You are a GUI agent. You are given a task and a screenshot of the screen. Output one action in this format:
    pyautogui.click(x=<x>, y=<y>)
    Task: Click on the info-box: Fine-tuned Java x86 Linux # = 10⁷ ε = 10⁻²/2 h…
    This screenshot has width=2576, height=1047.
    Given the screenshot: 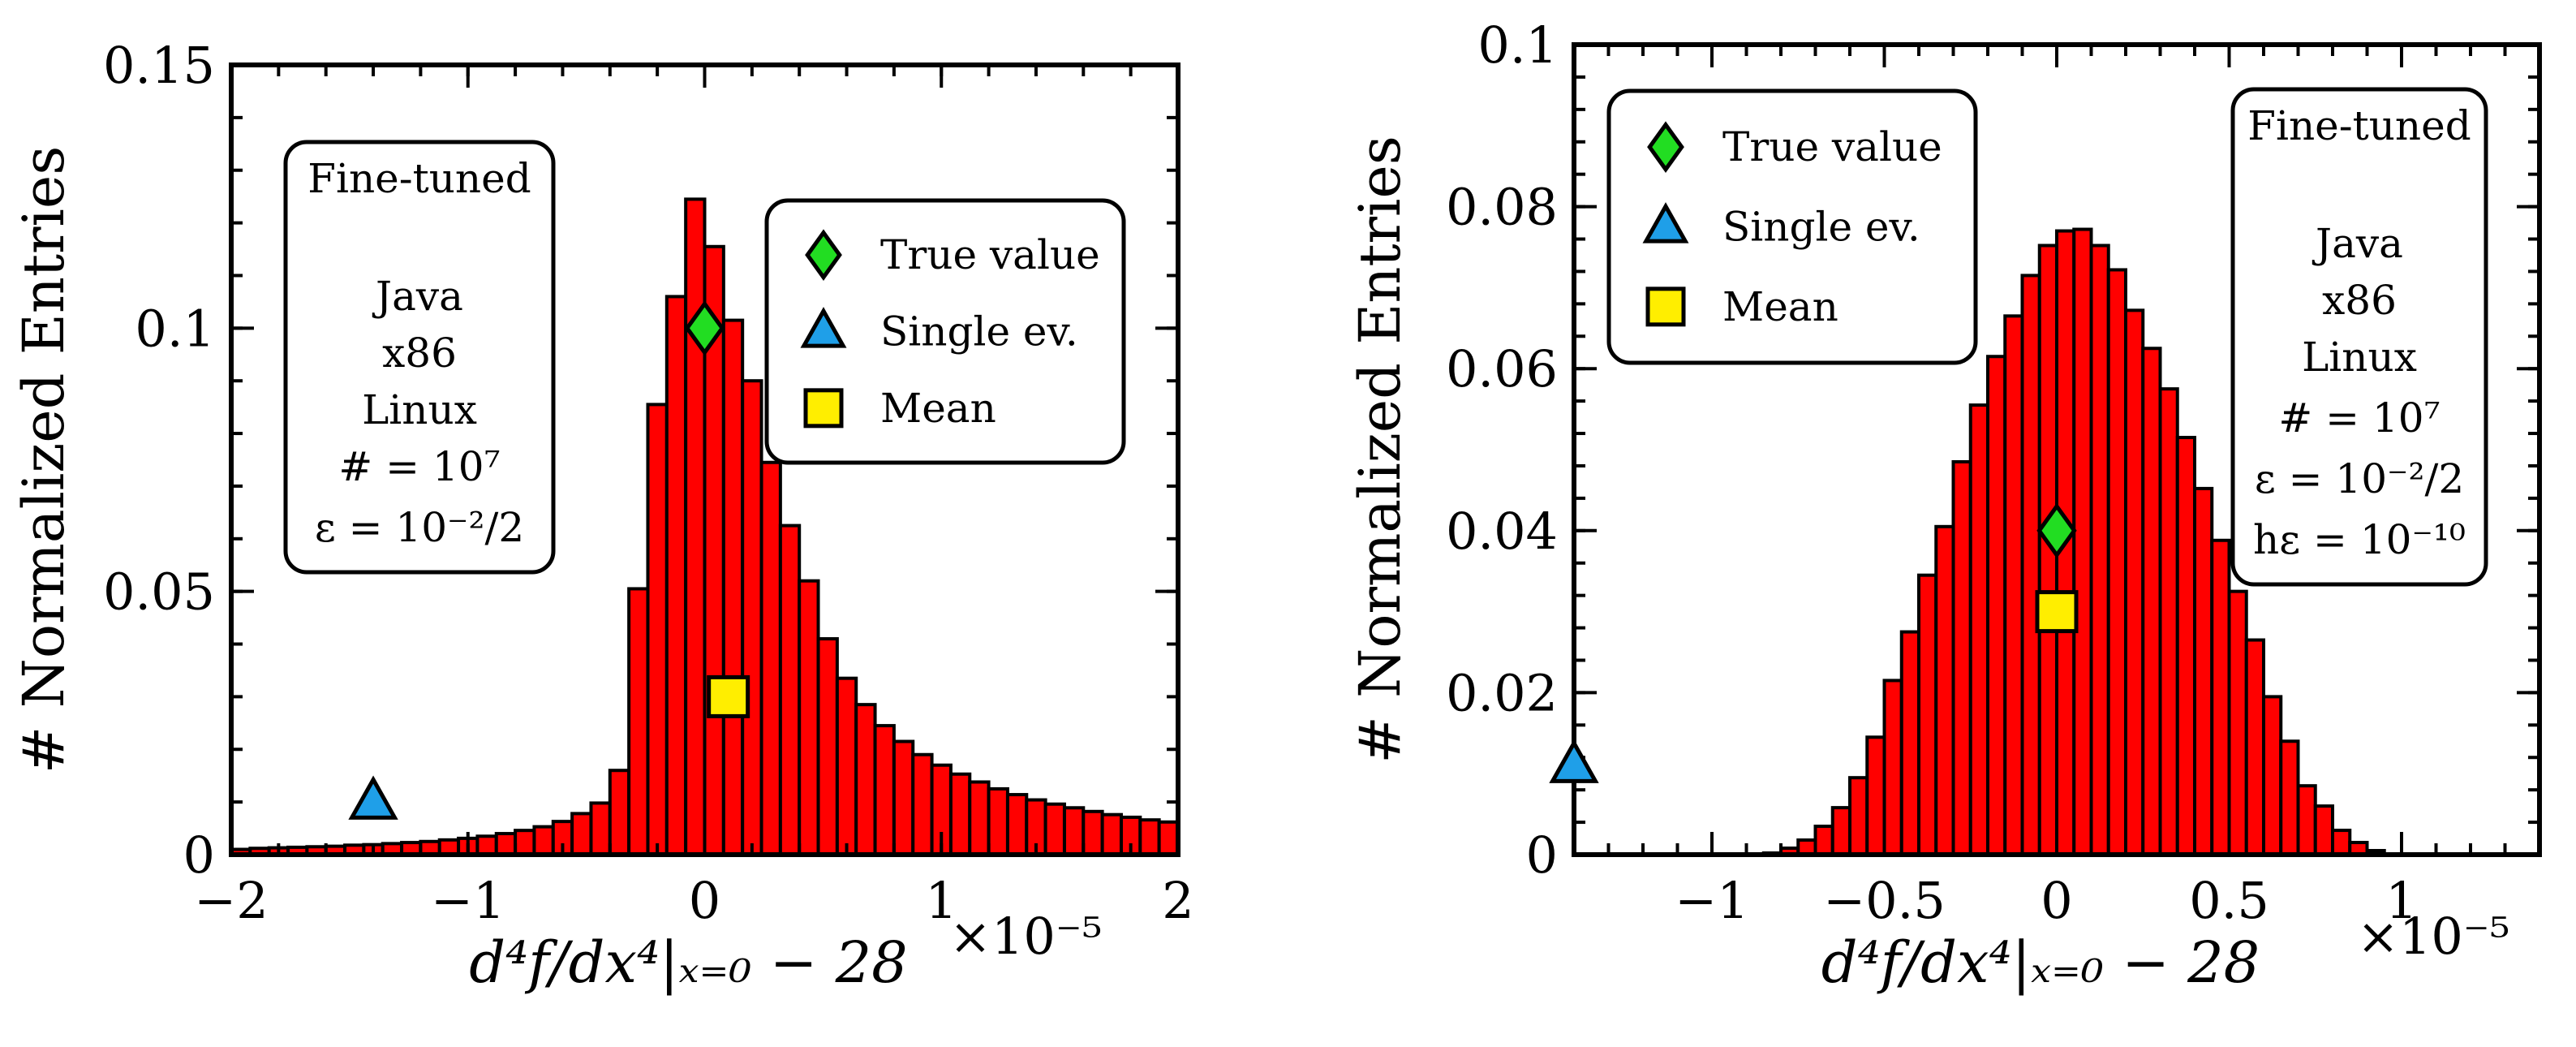 What is the action you would take?
    pyautogui.click(x=2359, y=337)
    